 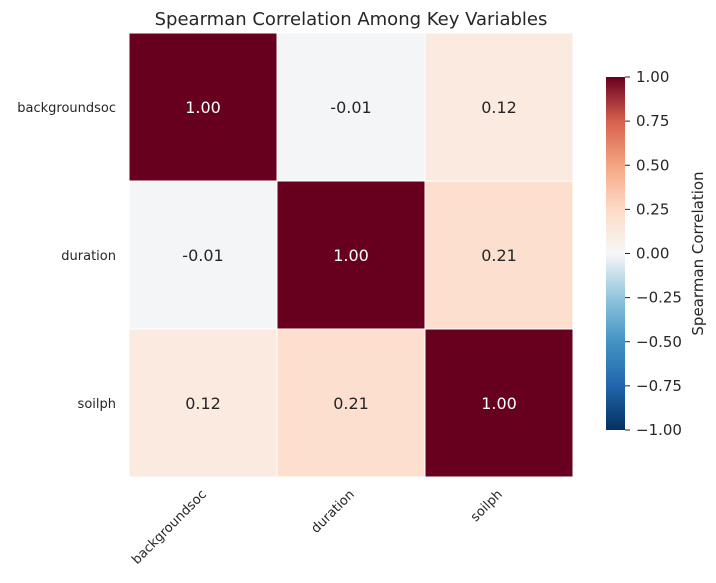 I want to click on y-tick-labels: backgroundsoc duration soilph, so click(x=66, y=256).